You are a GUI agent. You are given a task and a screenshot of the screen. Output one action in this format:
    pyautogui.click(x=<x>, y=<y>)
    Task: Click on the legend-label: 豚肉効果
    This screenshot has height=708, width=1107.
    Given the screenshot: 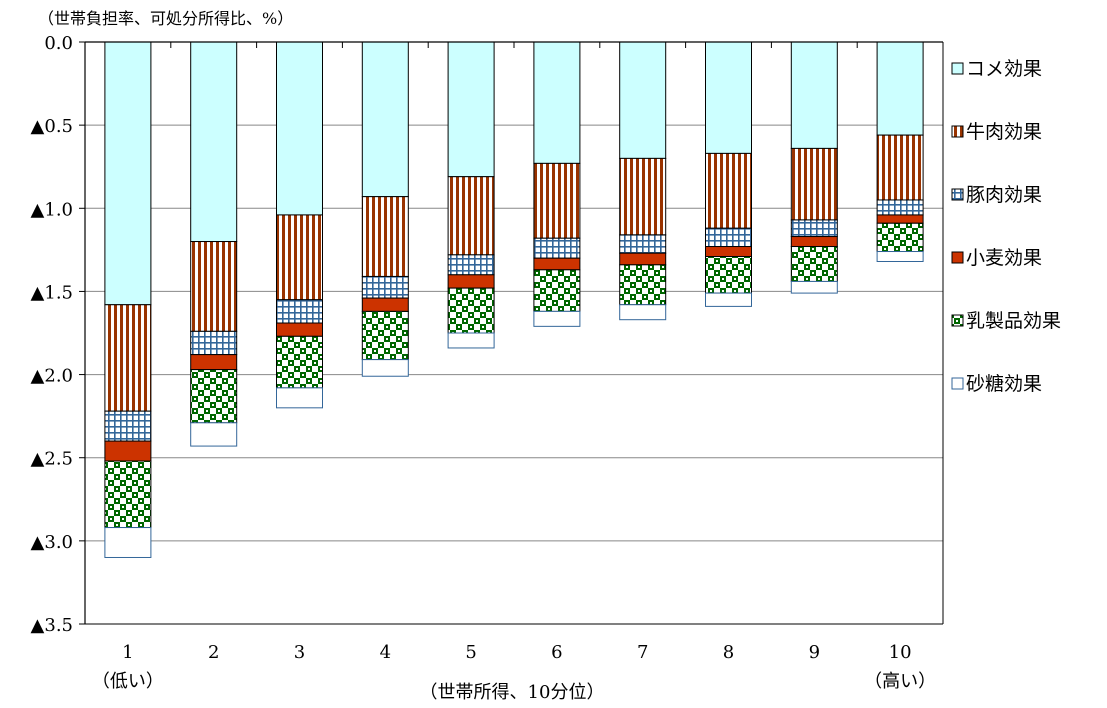 What is the action you would take?
    pyautogui.click(x=1004, y=195)
    